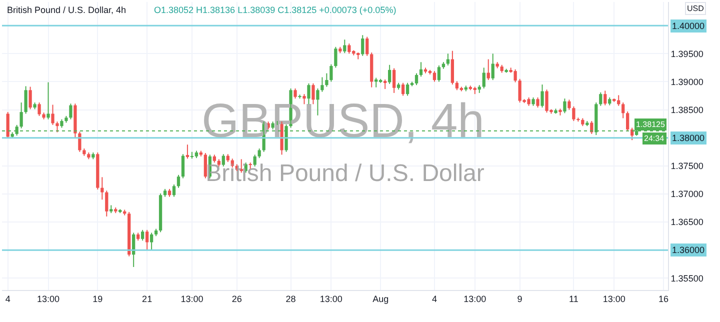  What do you see at coordinates (651, 124) in the screenshot?
I see `ref-line-label: 1.38125` at bounding box center [651, 124].